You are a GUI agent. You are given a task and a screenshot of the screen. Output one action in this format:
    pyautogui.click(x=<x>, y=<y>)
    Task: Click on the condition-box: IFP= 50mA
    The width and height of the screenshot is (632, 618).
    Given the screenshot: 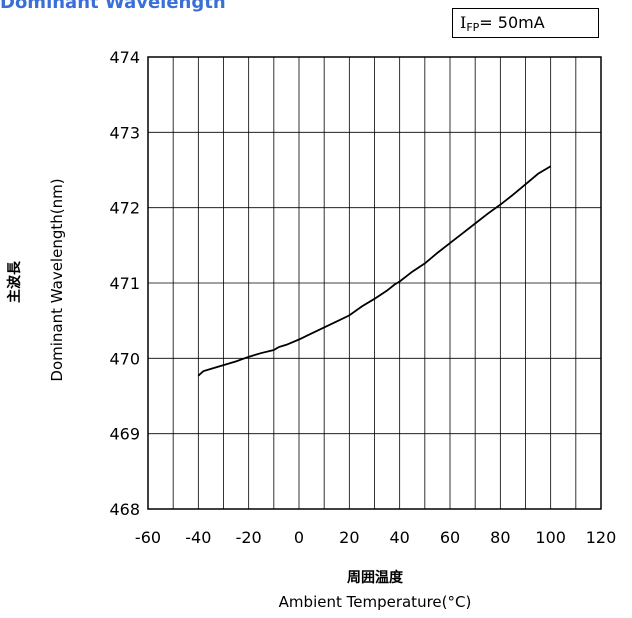 What is the action you would take?
    pyautogui.click(x=525, y=23)
    